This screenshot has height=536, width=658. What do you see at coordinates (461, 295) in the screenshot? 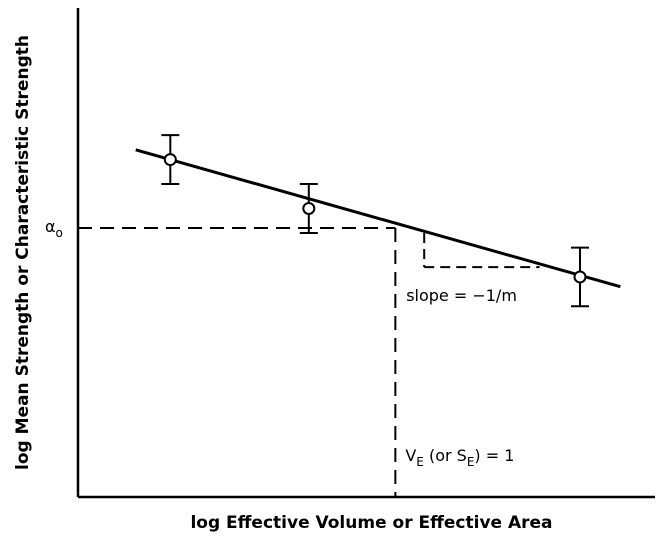
I see `slope-label: slope = −1/m` at bounding box center [461, 295].